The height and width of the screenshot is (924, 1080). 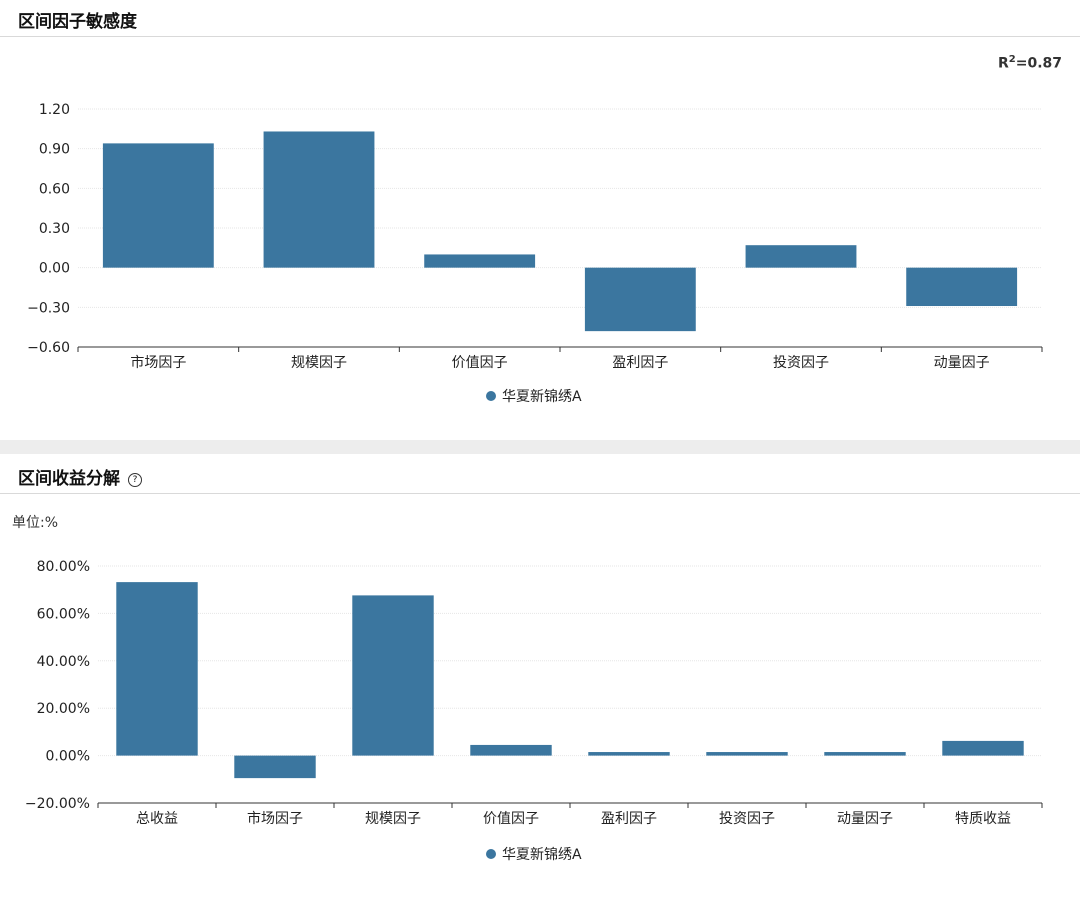 I want to click on r2-value: =0.87, so click(x=1038, y=63).